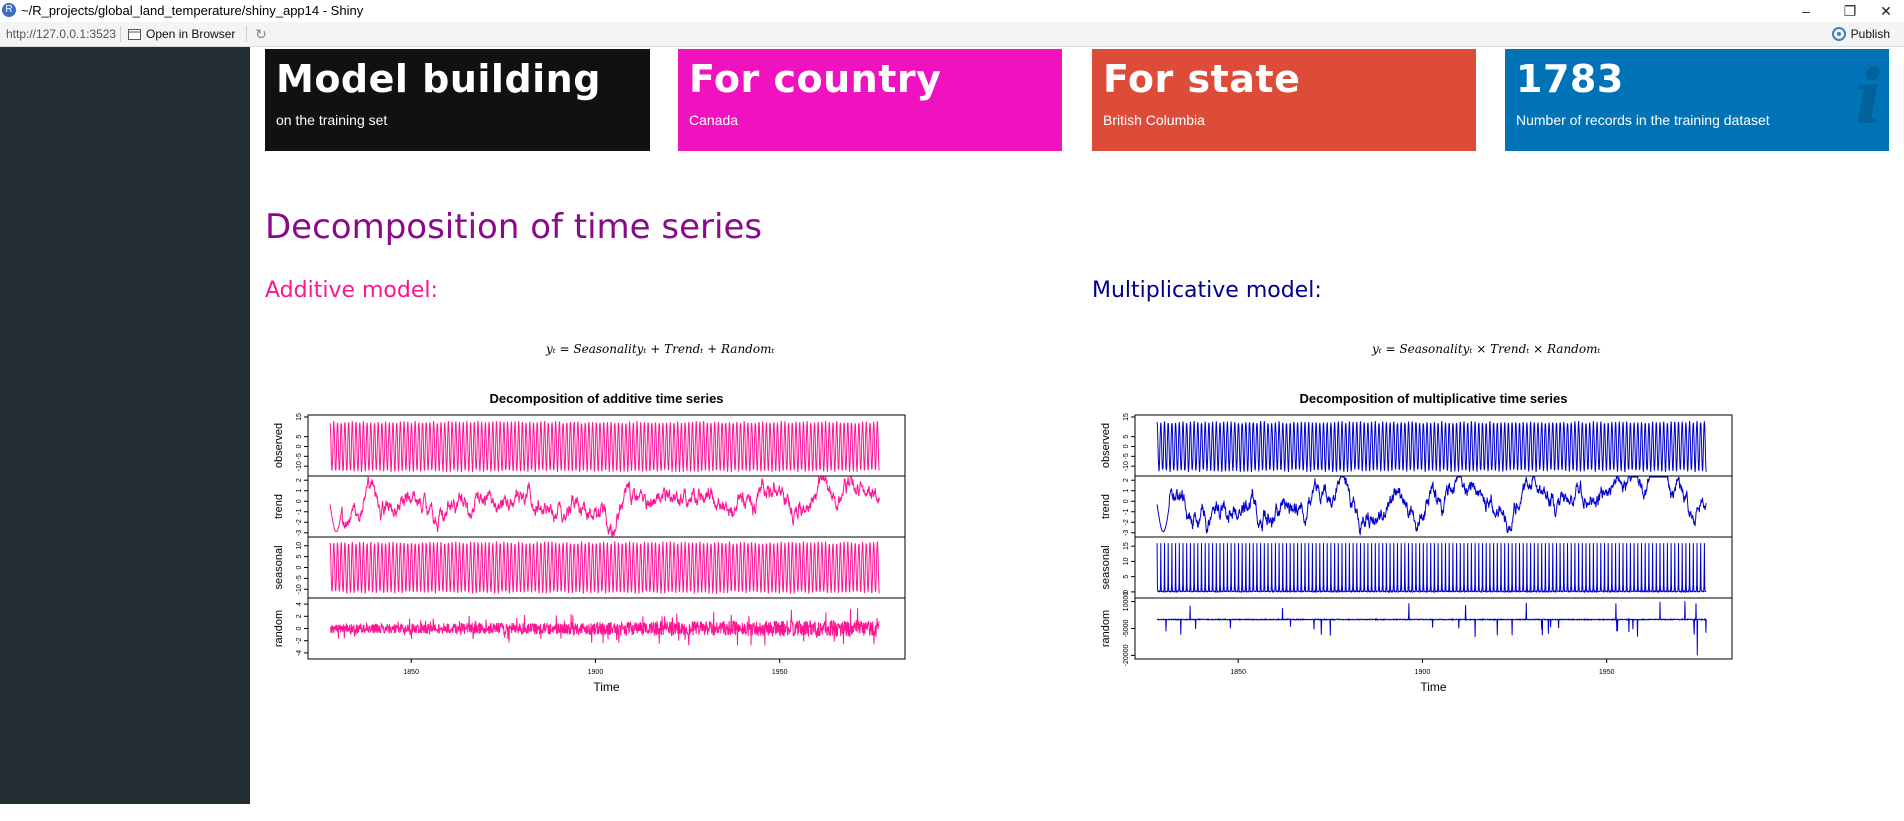  I want to click on value-box-subtitle: on the training set, so click(332, 120).